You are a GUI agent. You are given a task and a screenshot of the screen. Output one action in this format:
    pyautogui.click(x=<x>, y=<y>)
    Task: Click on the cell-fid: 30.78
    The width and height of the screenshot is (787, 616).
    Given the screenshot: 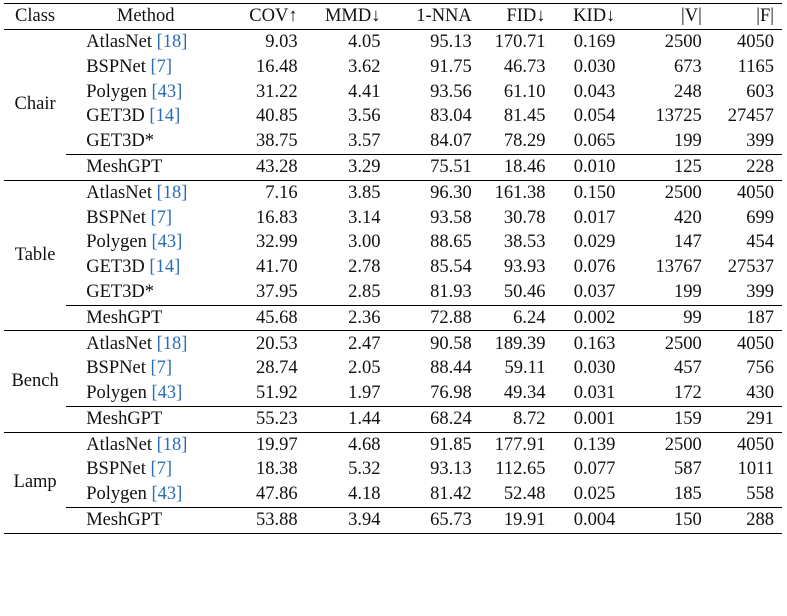 What is the action you would take?
    pyautogui.click(x=524, y=217)
    